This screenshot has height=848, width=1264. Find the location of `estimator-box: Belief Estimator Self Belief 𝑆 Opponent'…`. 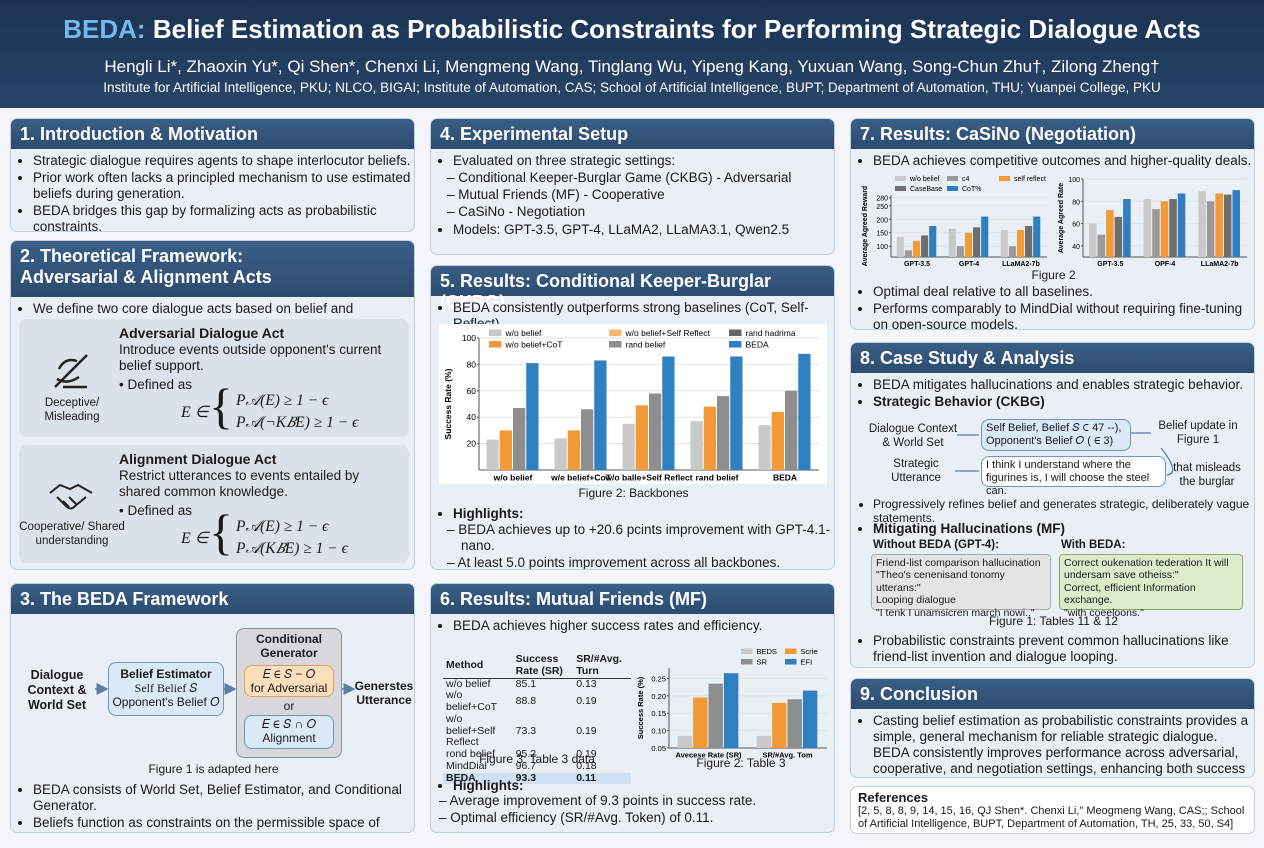

estimator-box: Belief Estimator Self Belief 𝑆 Opponent'… is located at coordinates (166, 689).